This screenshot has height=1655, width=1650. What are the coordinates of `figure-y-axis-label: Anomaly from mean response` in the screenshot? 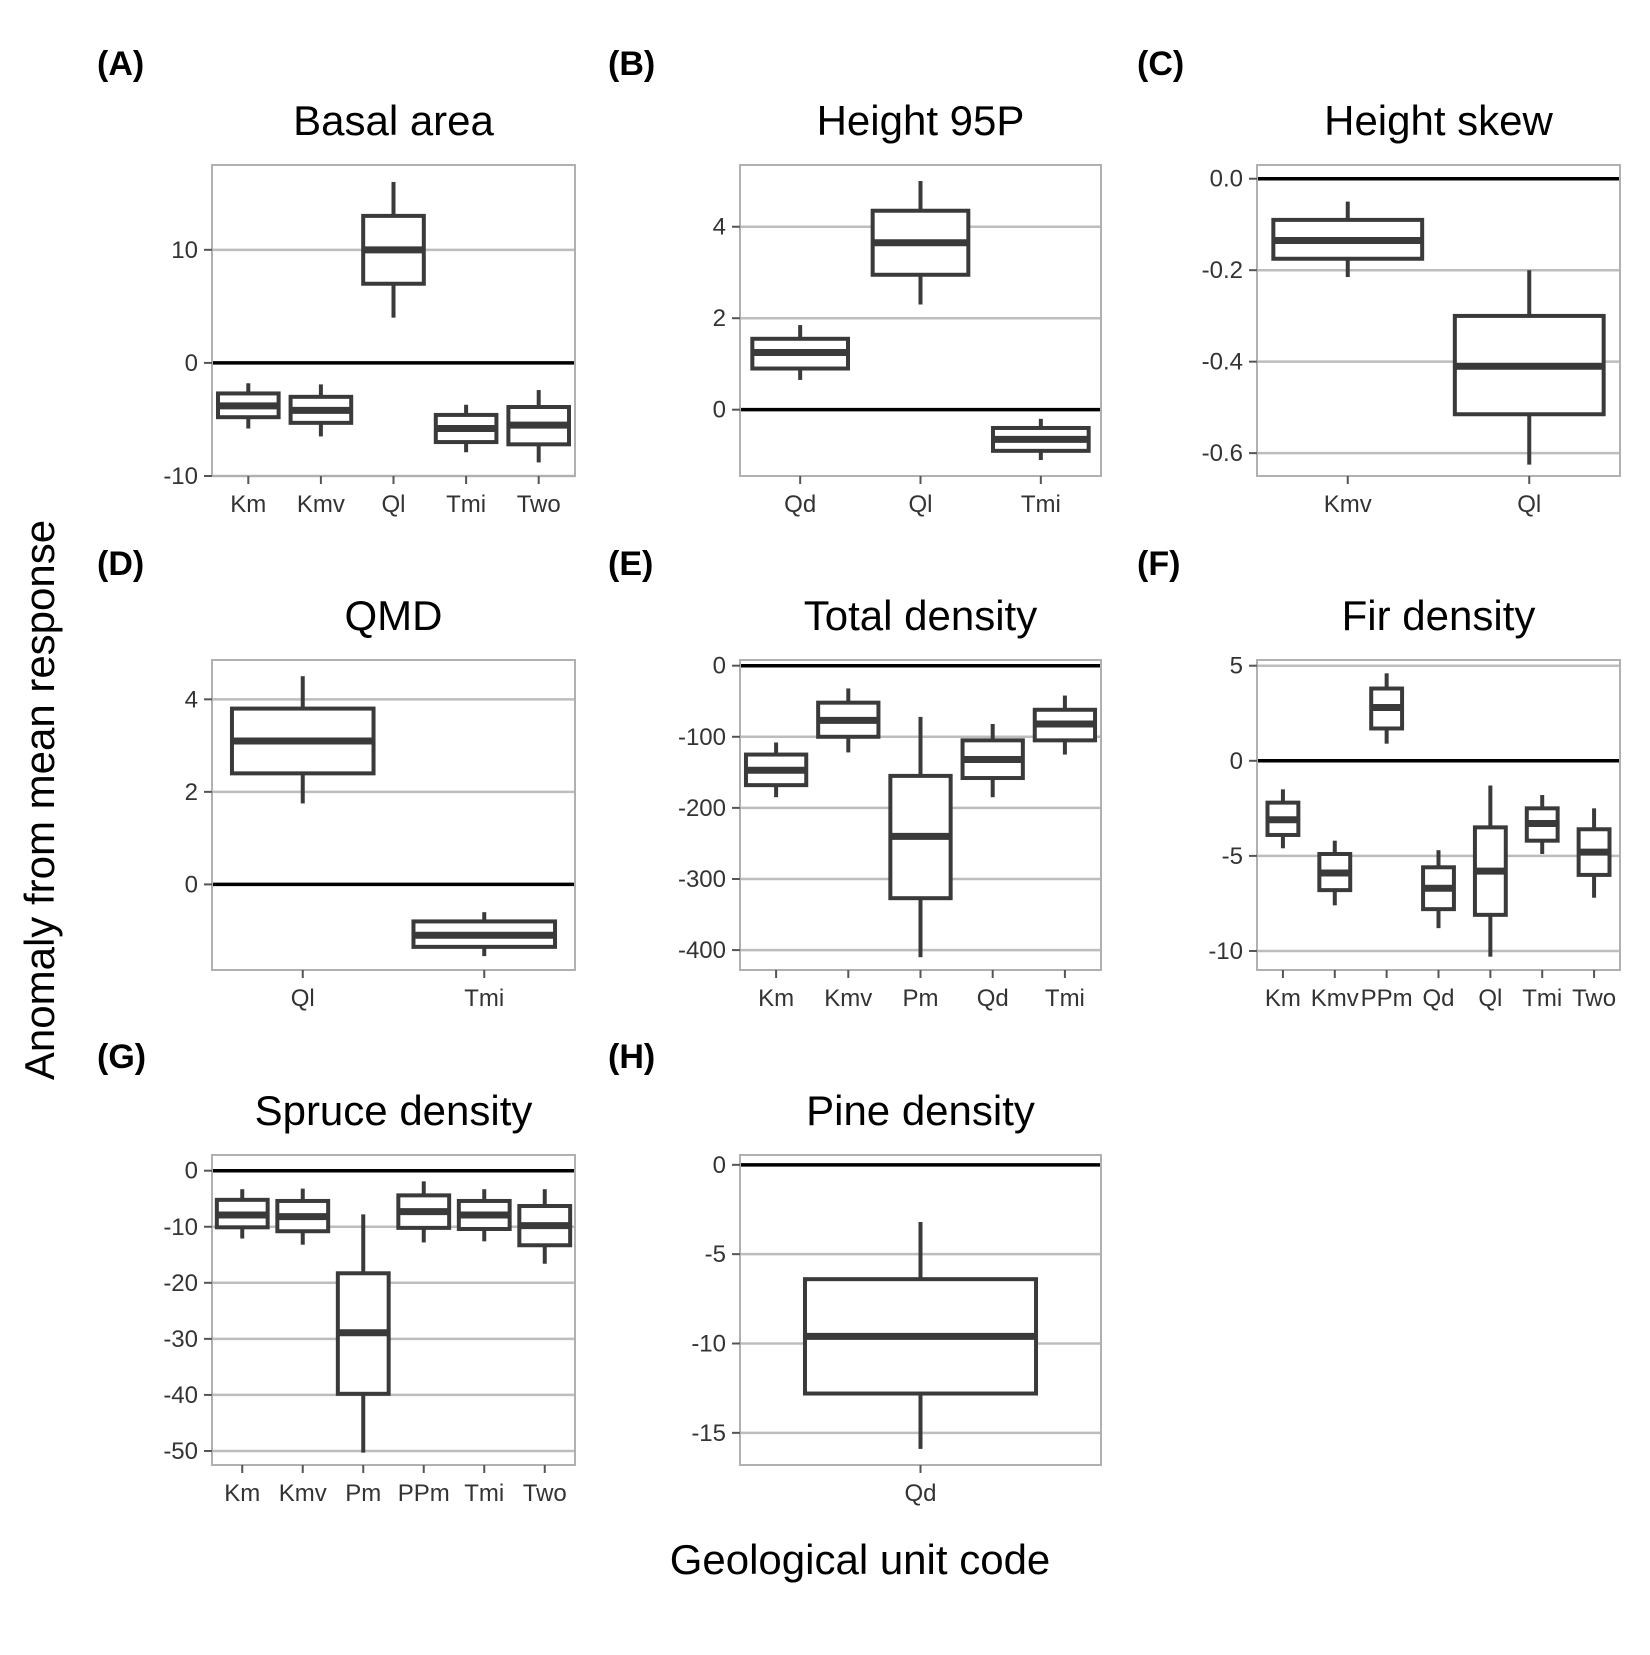 It's located at (39, 800).